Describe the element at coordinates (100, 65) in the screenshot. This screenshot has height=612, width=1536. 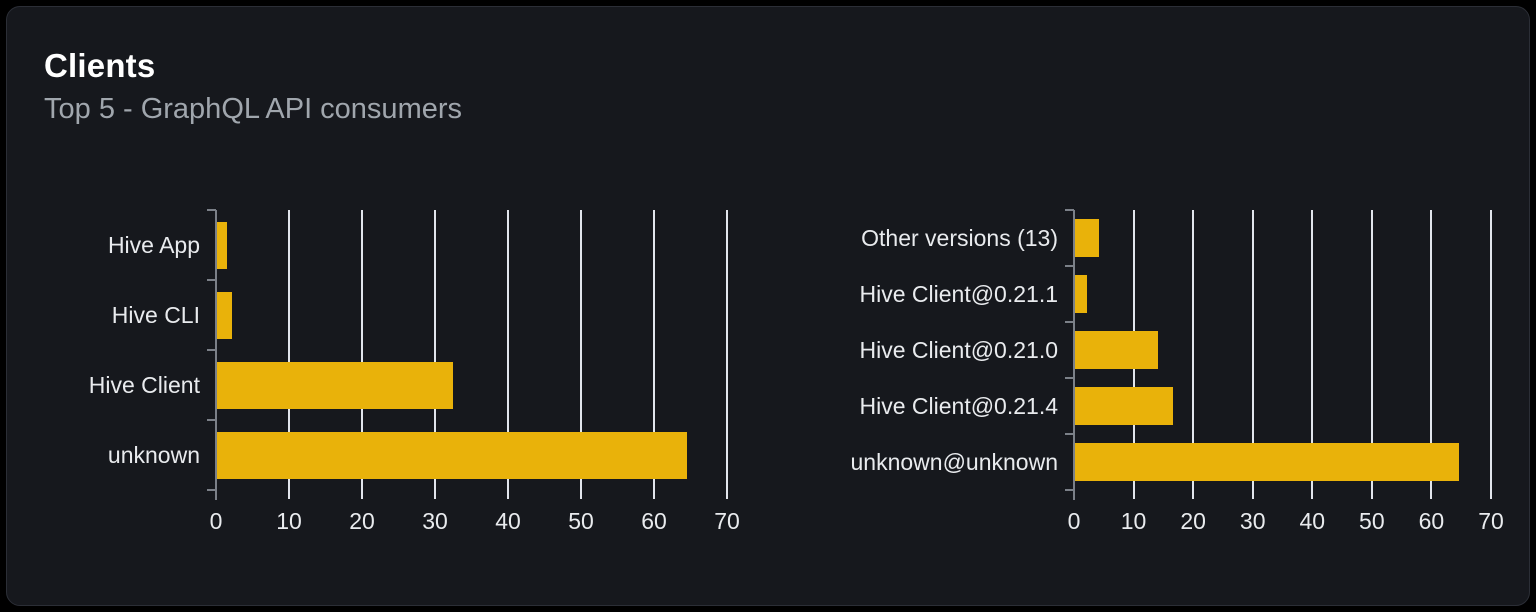
I see `card-title: Clients` at that location.